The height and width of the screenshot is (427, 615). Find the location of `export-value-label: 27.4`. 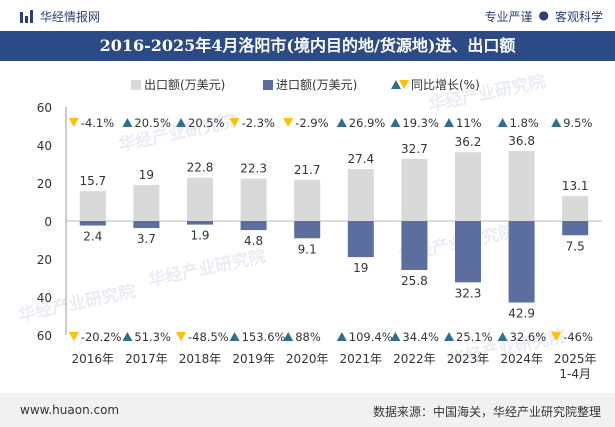

export-value-label: 27.4 is located at coordinates (360, 159).